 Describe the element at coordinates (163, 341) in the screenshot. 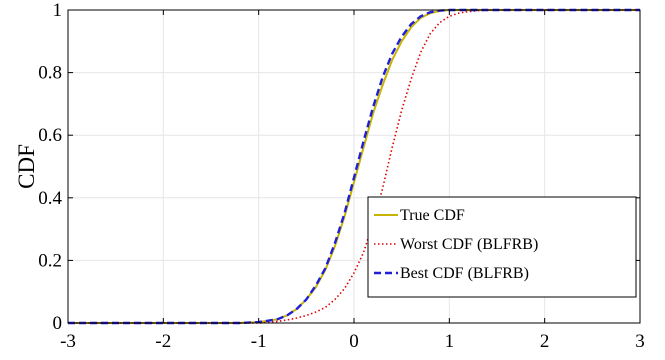

I see `x-tick-label: -2` at that location.